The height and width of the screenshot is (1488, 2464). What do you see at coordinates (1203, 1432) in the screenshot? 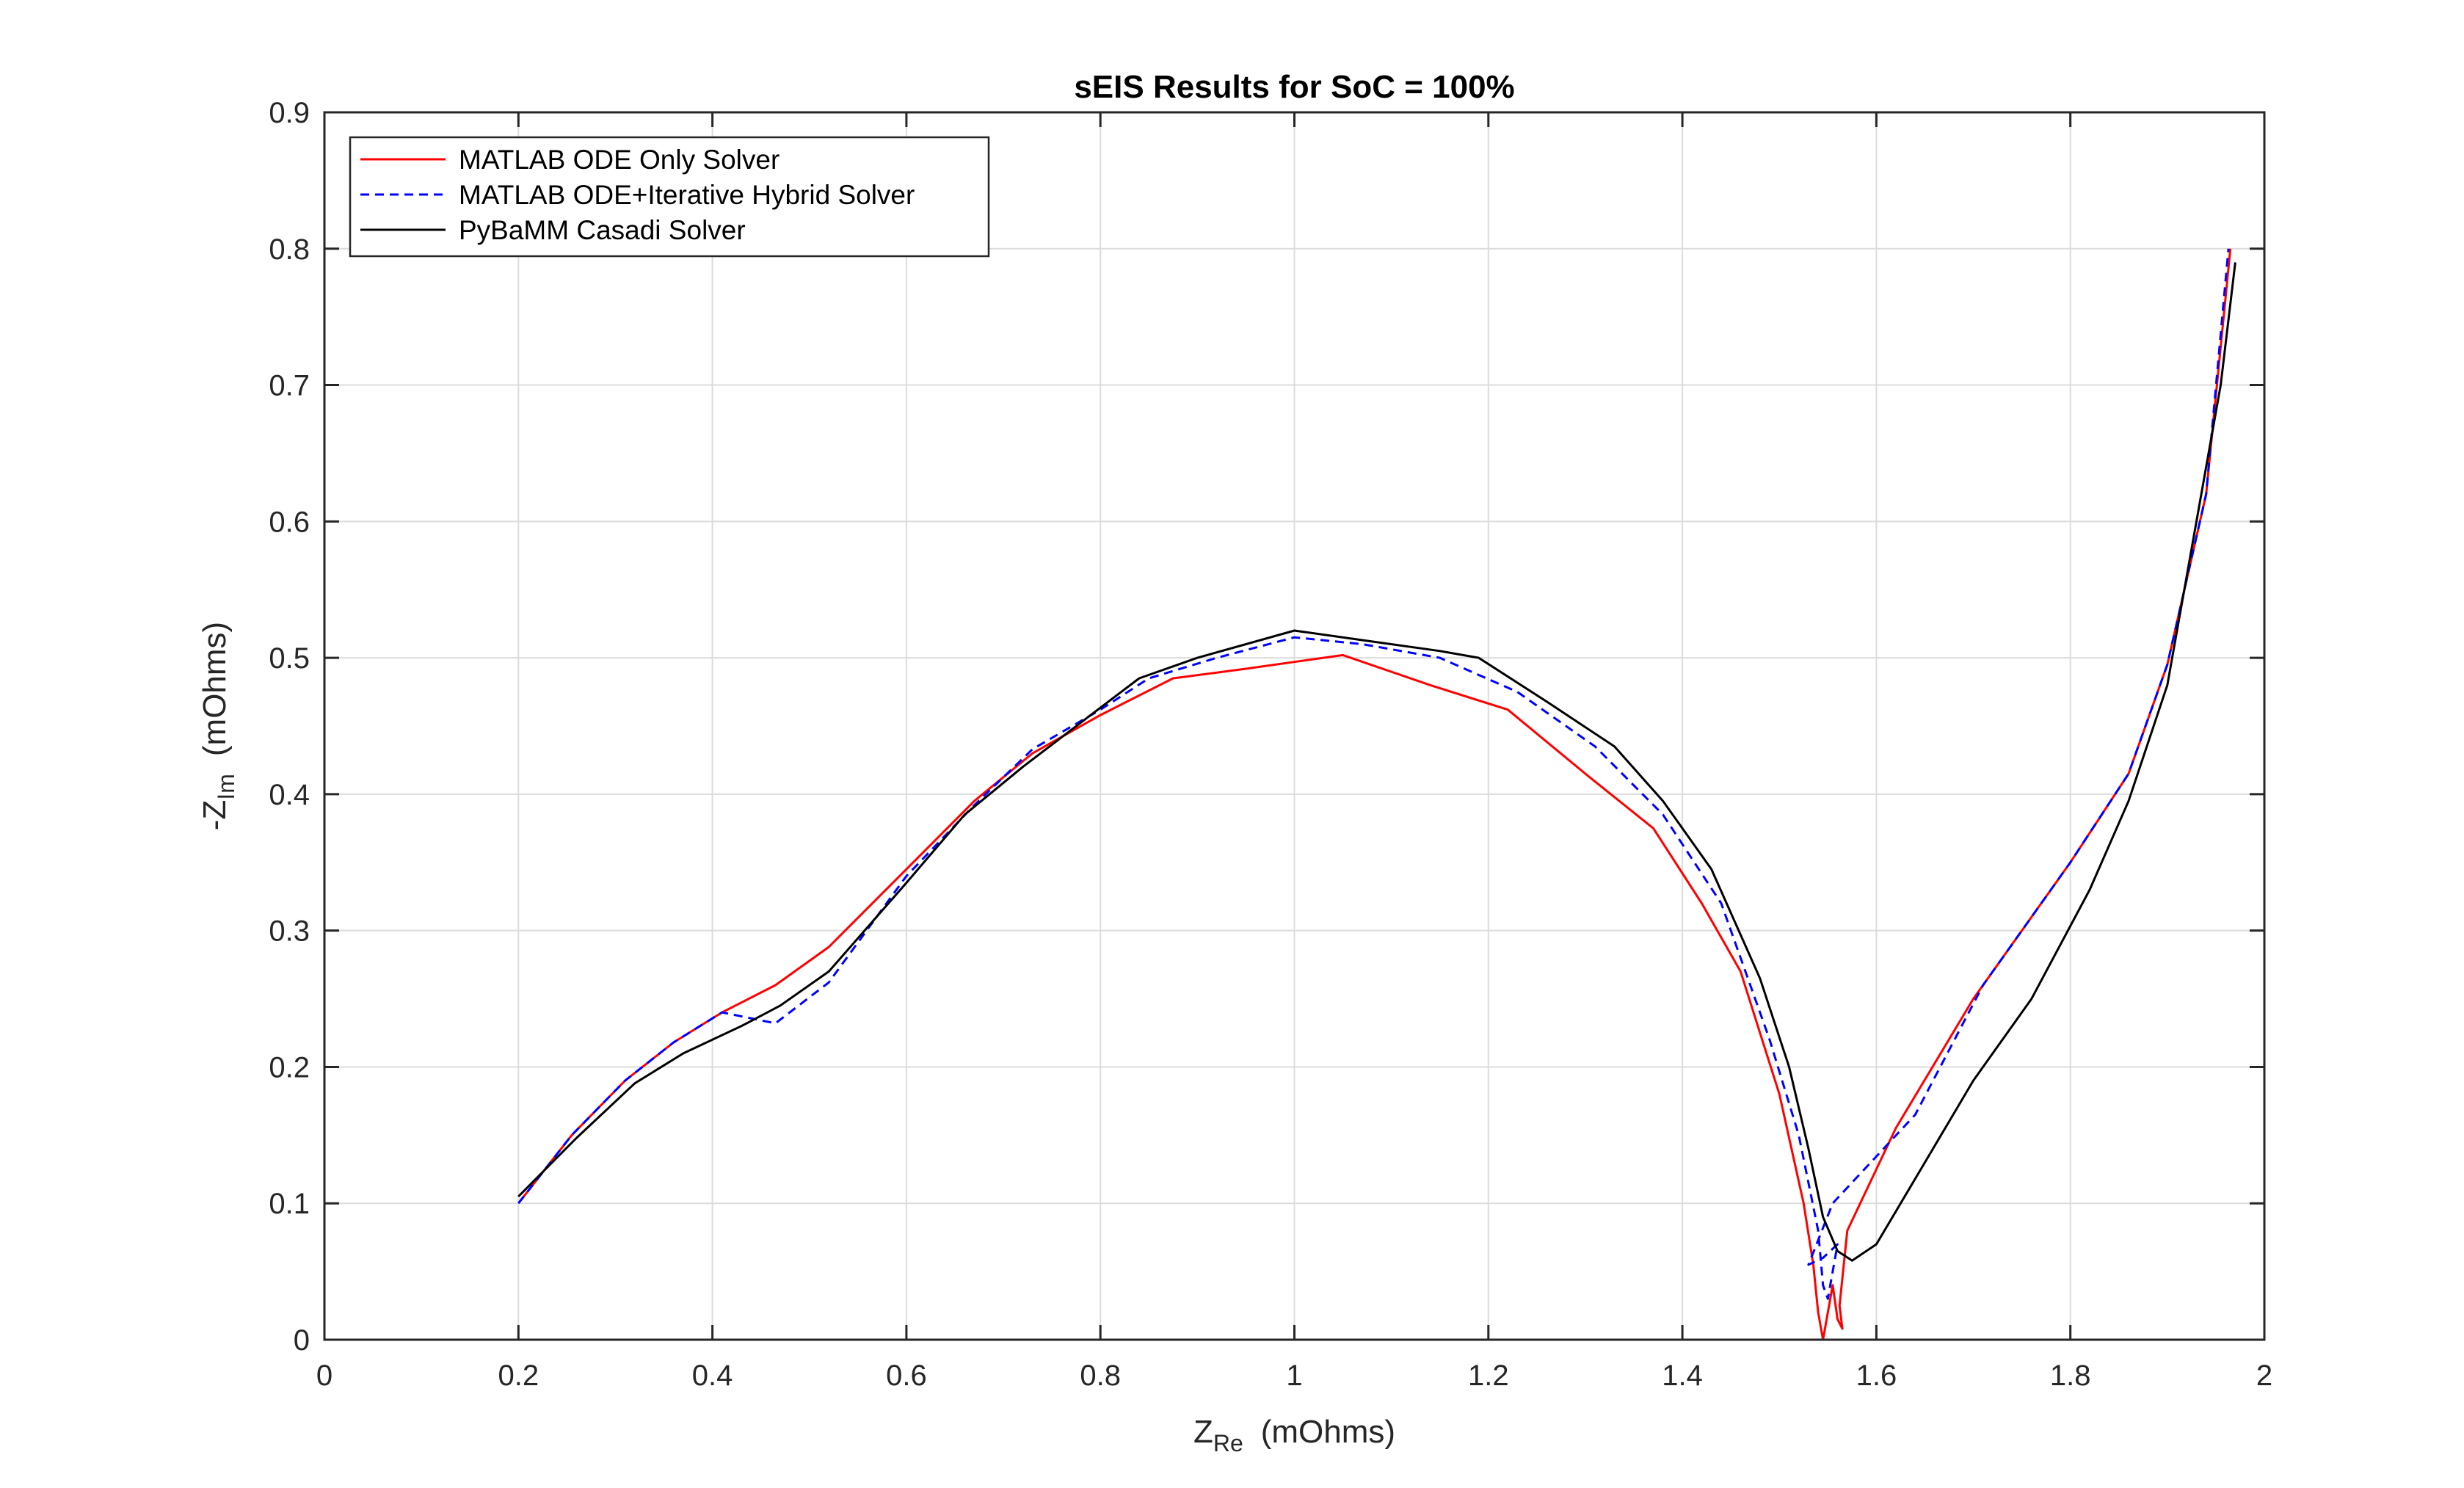
I see `x-axis-label-main: Z` at bounding box center [1203, 1432].